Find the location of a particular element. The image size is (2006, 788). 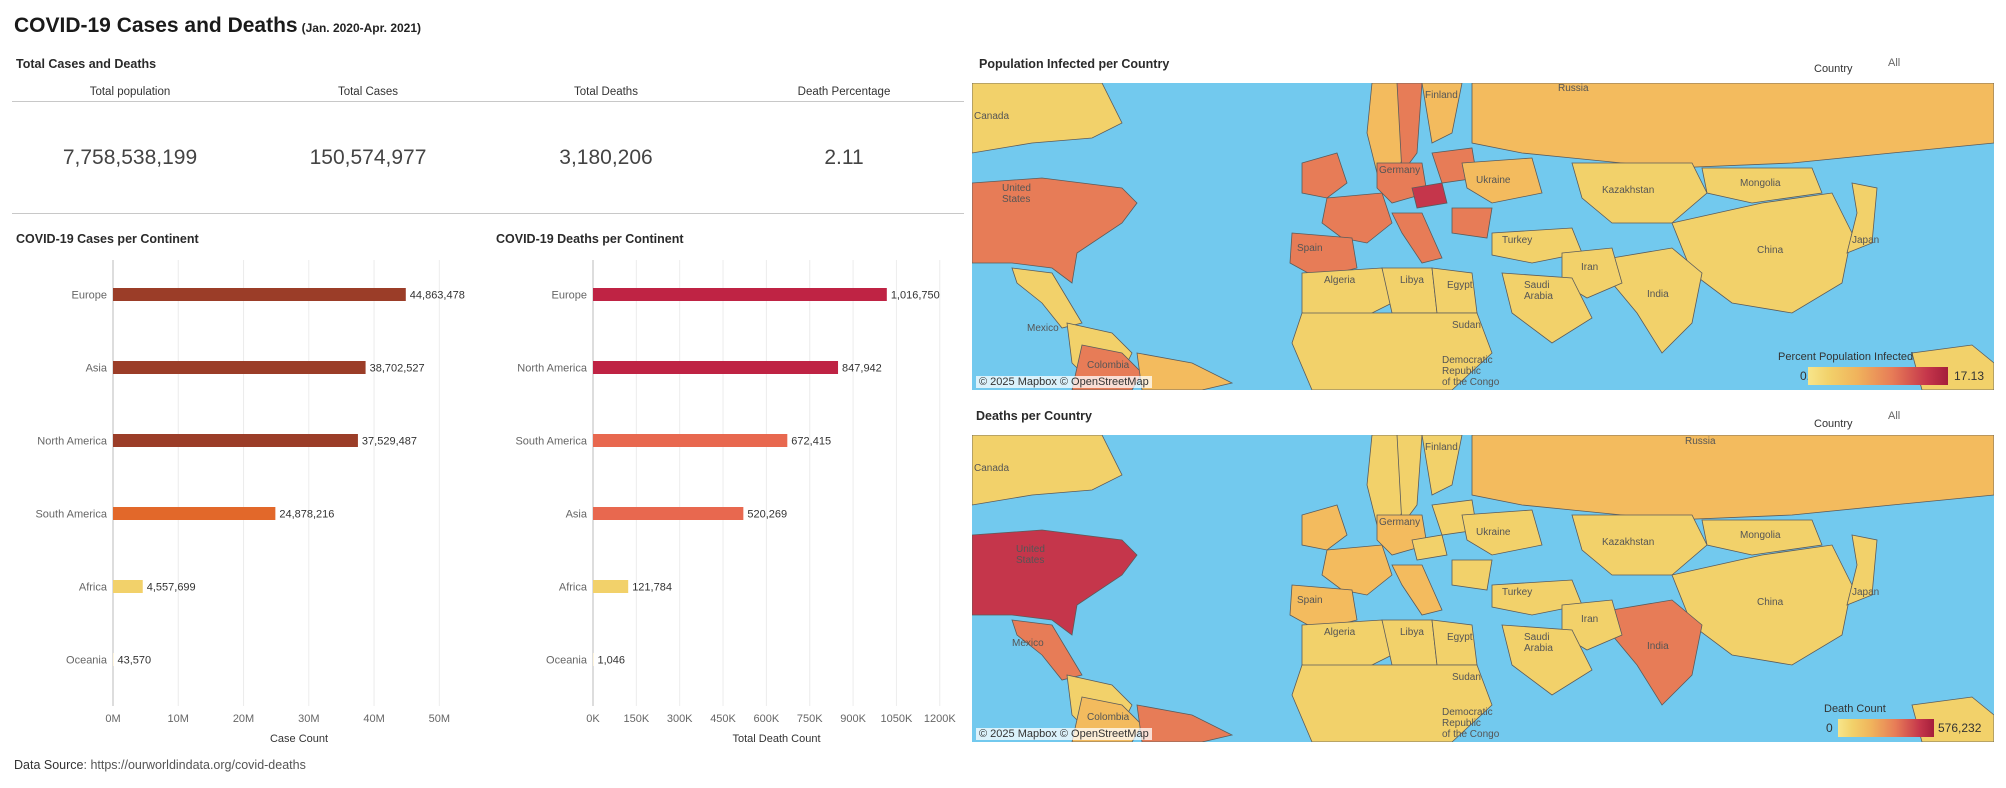

cases-chart-title: COVID-19 Cases per Continent is located at coordinates (107, 239).